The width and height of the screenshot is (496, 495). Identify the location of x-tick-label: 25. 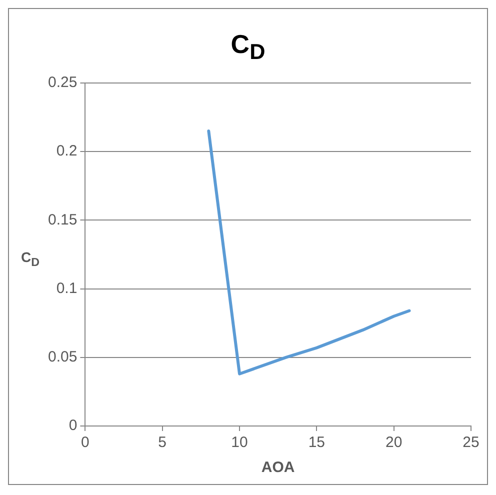
(471, 443).